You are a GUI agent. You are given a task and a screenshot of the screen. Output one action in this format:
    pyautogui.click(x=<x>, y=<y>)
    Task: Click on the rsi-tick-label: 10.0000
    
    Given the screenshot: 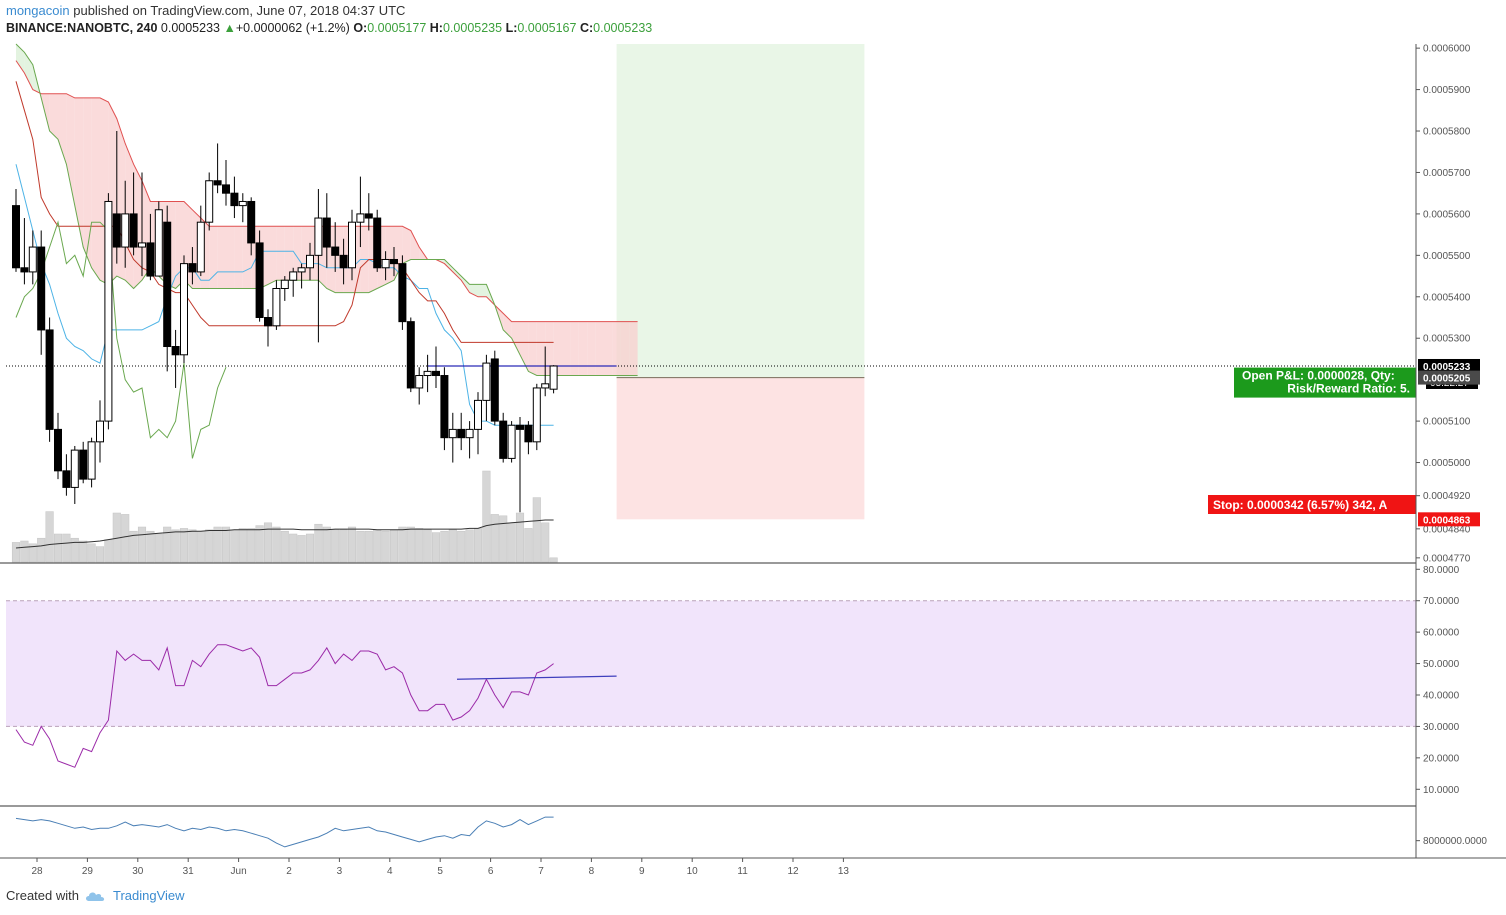 What is the action you would take?
    pyautogui.click(x=1441, y=790)
    